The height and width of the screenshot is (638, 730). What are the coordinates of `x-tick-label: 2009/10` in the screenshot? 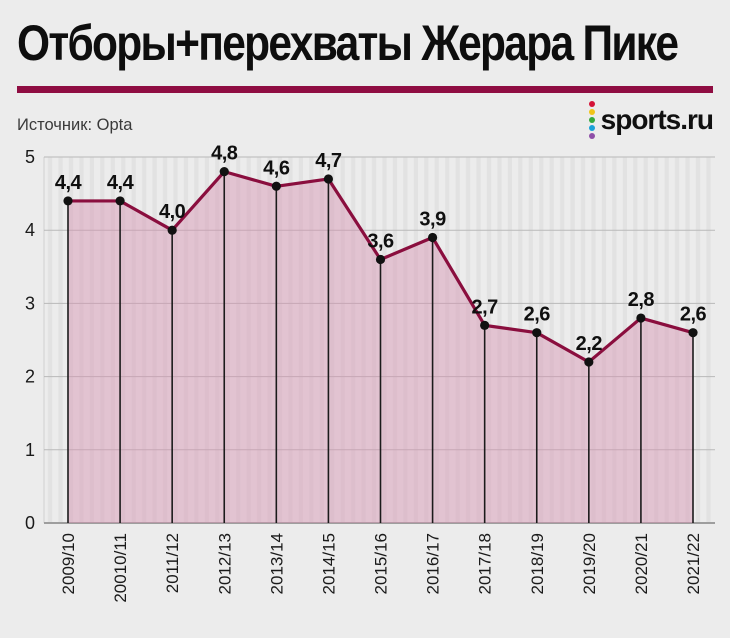 It's located at (68, 563).